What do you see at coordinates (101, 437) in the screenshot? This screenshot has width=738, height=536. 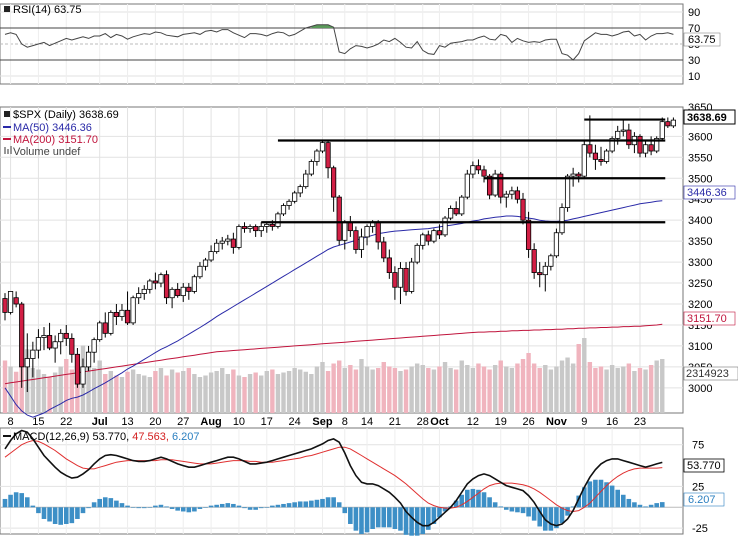 I see `macd-legend: MACD(12,26,9) 53.770, 47.563, 6.207` at bounding box center [101, 437].